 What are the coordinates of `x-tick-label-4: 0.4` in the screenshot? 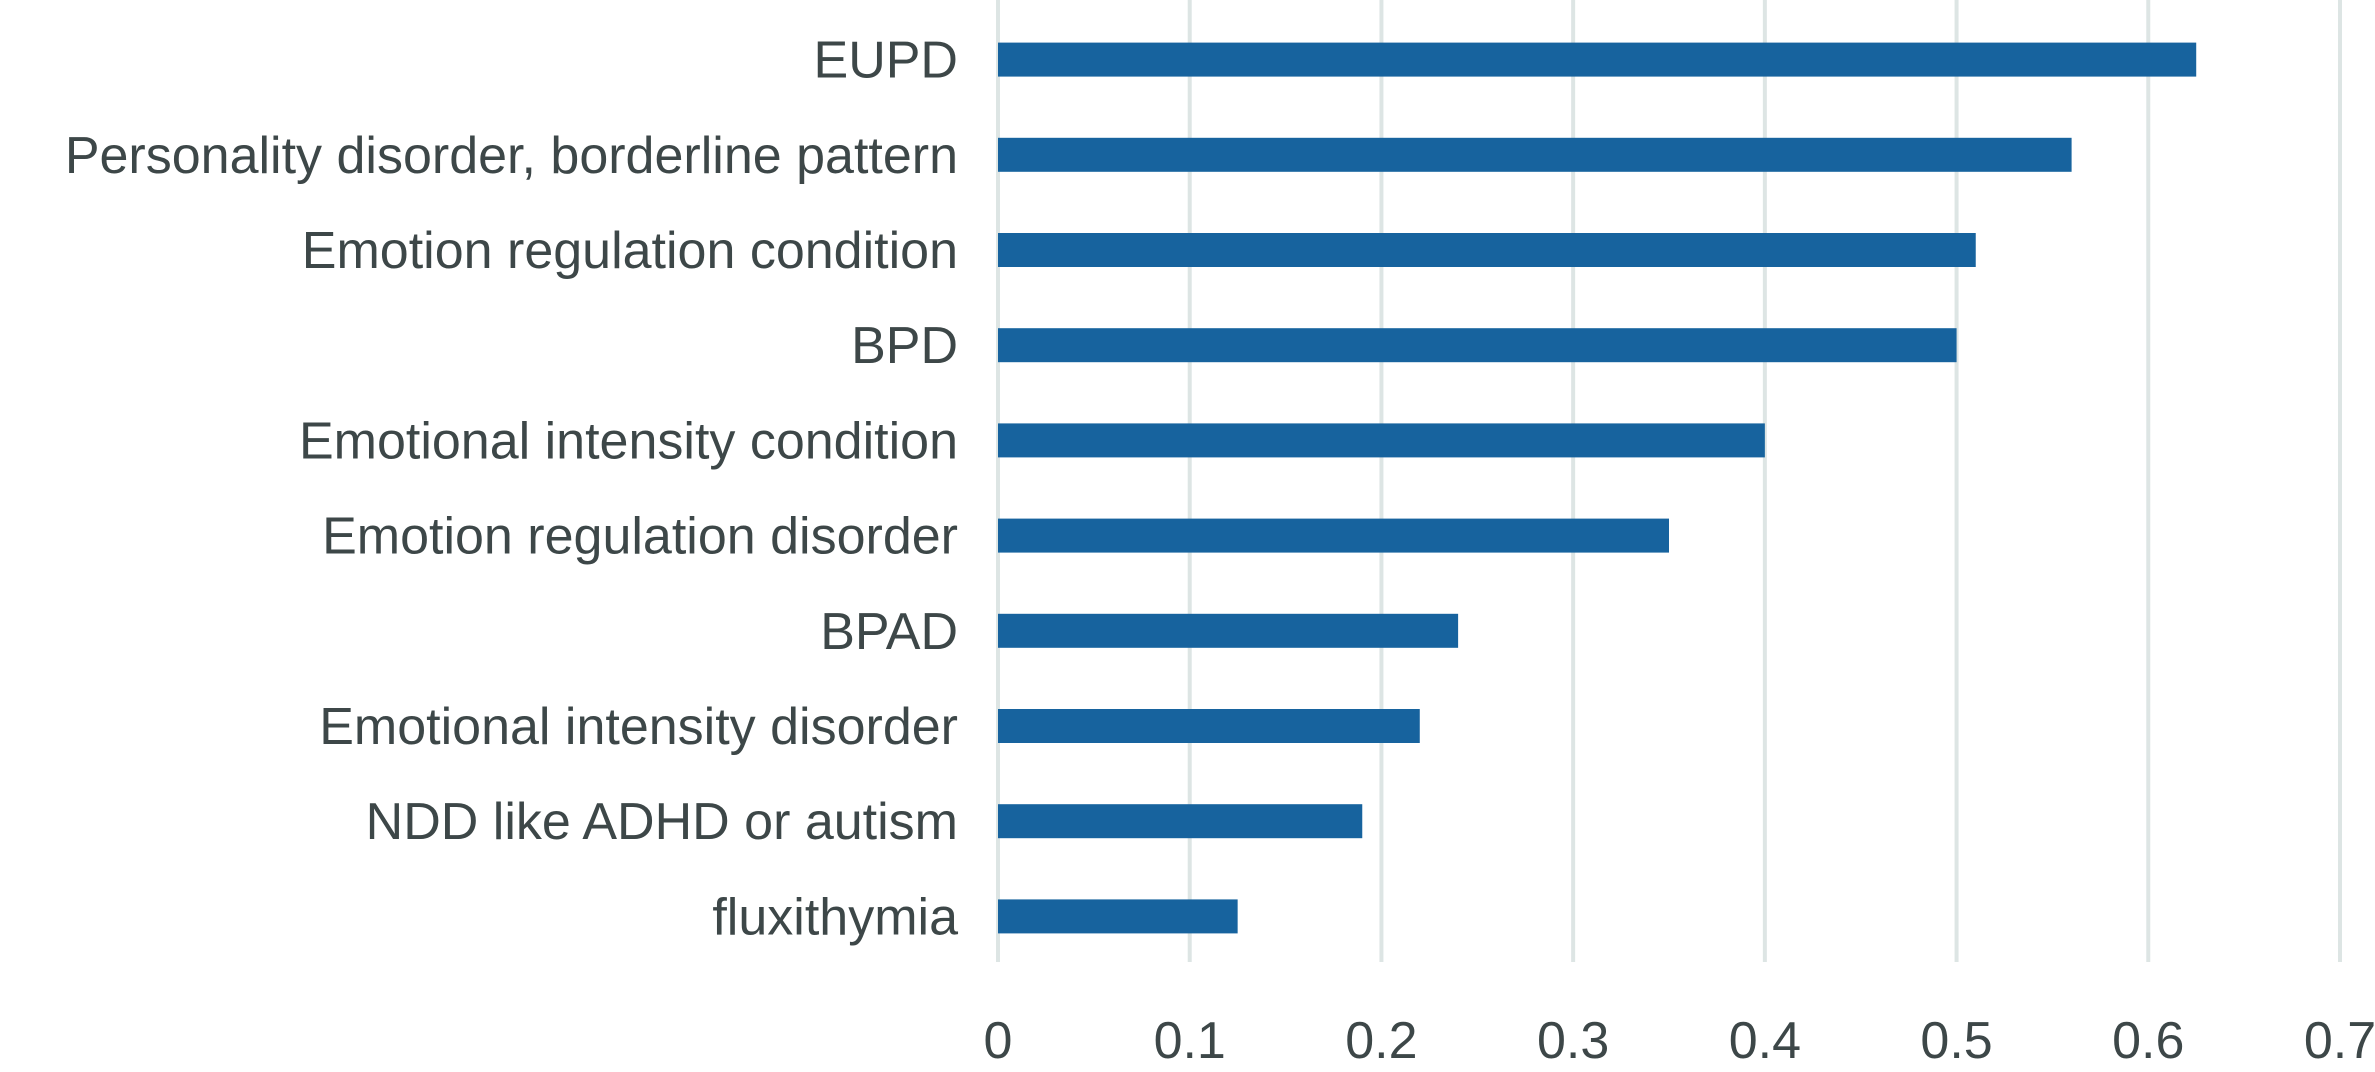 It's located at (1765, 1041).